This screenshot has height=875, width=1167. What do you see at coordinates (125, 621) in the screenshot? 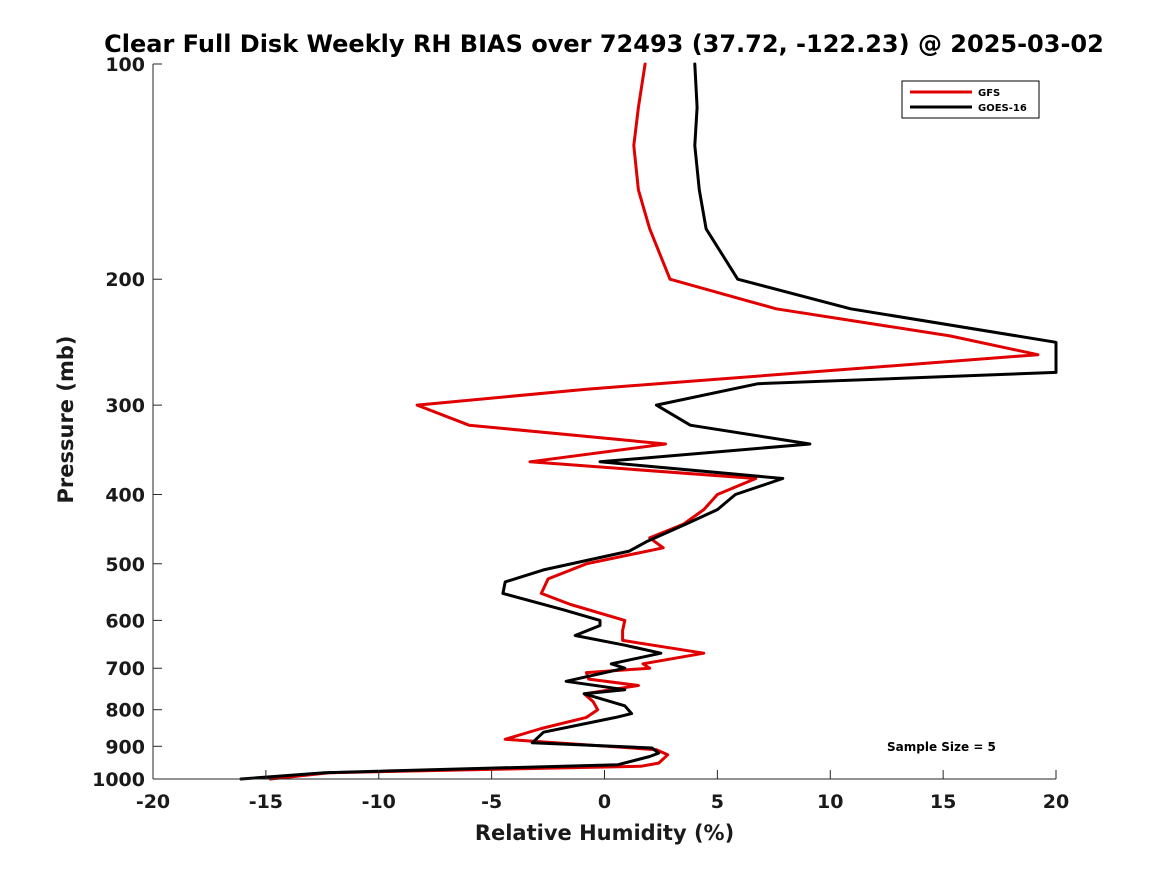
I see `y-tick-label: 600` at bounding box center [125, 621].